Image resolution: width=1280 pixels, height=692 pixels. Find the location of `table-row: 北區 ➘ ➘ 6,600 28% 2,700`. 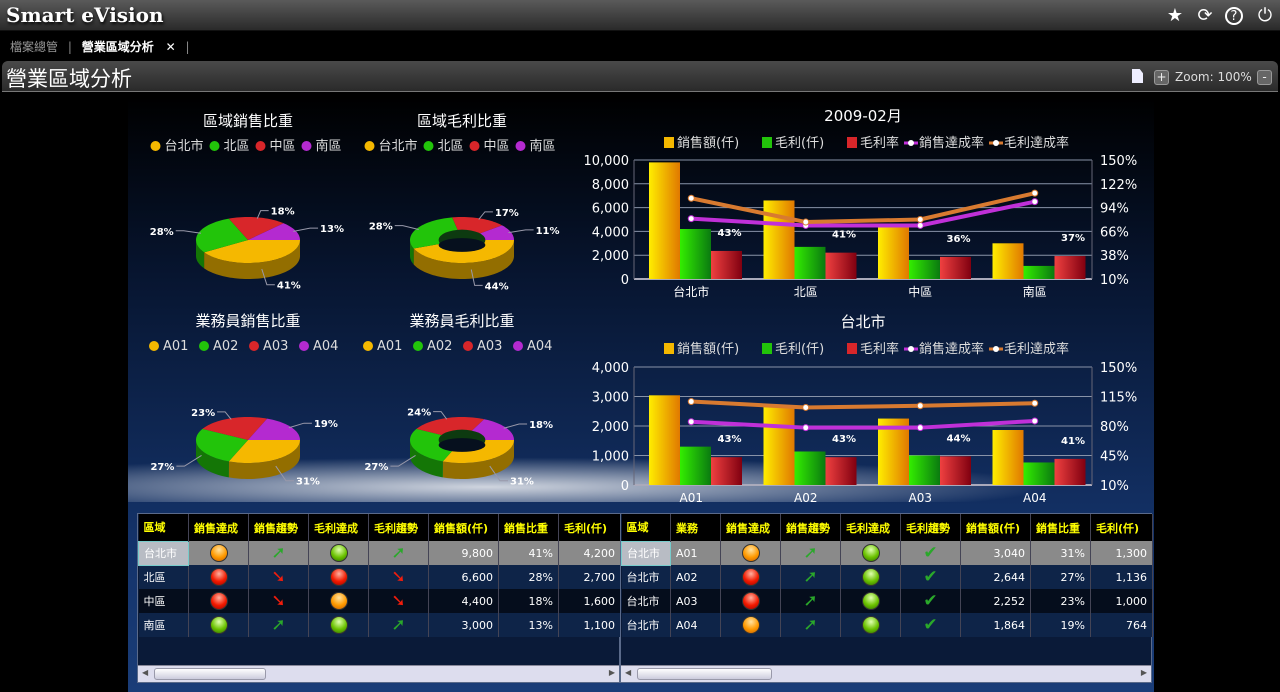

table-row: 北區 ➘ ➘ 6,600 28% 2,700 is located at coordinates (379, 577).